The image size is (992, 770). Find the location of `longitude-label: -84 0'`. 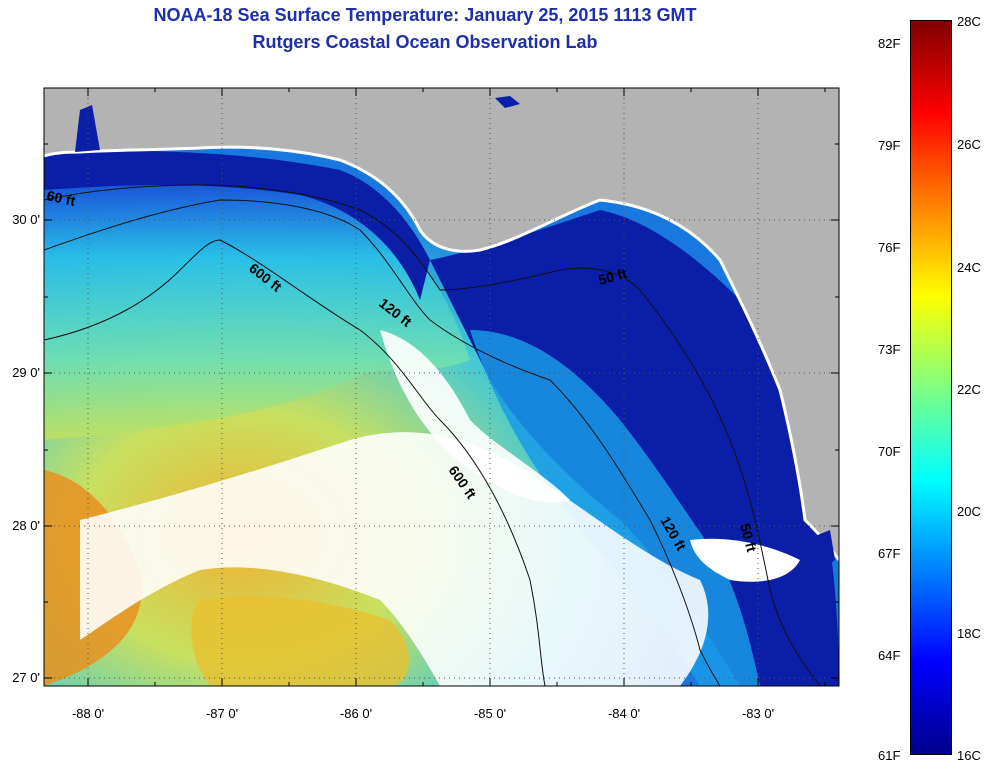

longitude-label: -84 0' is located at coordinates (624, 713).